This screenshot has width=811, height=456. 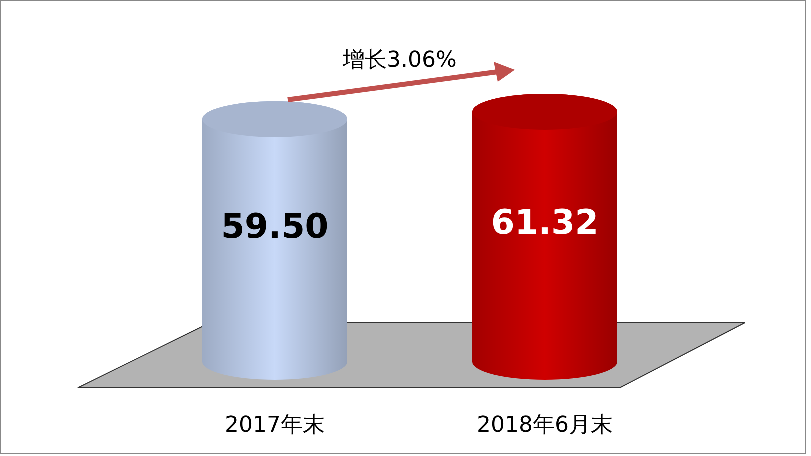 I want to click on x-tick-label: 2017年末, so click(x=275, y=425).